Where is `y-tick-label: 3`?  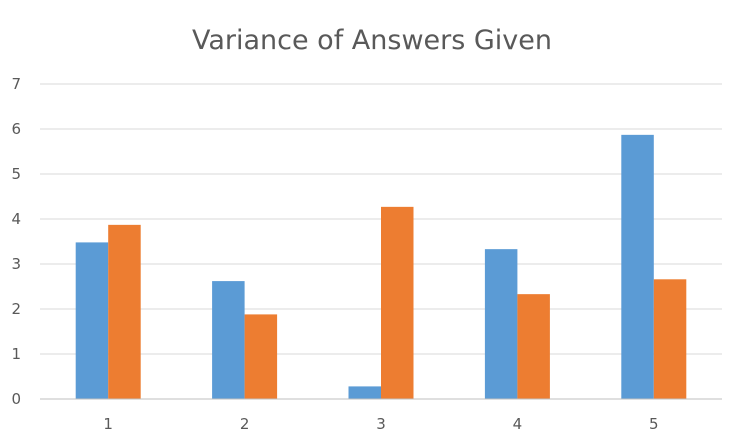
y-tick-label: 3 is located at coordinates (16, 264).